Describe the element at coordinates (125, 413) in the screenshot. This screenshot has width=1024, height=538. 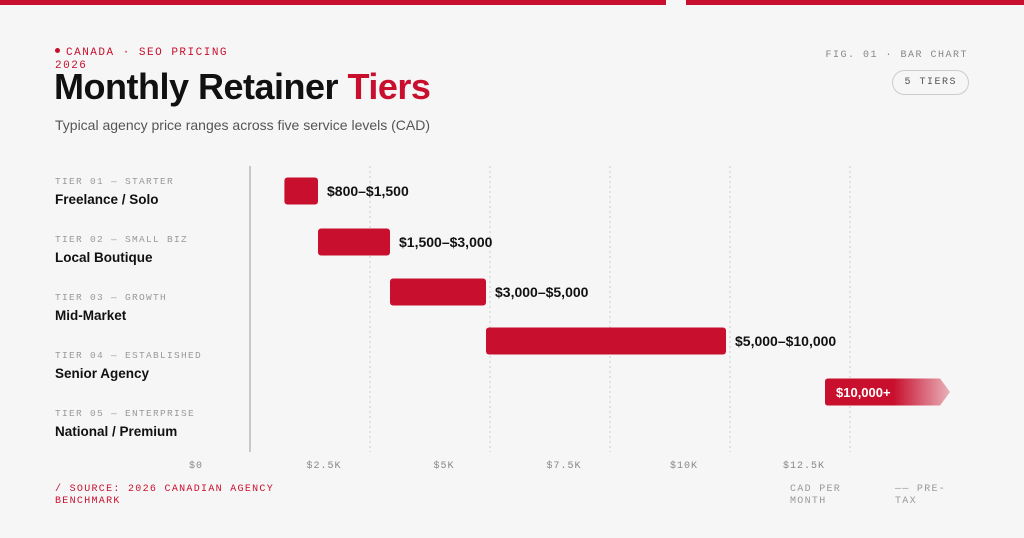
I see `tier-kicker: TIER 05 — ENTERPRISE` at that location.